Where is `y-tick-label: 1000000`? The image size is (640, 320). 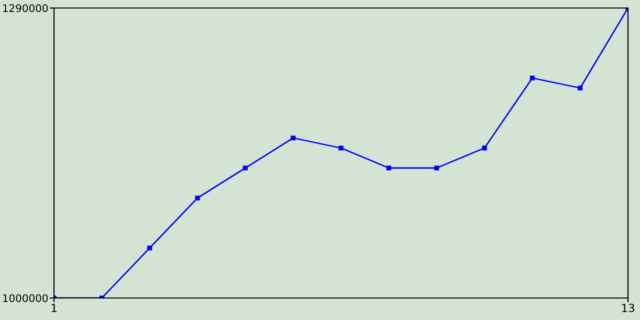
y-tick-label: 1000000 is located at coordinates (25, 298).